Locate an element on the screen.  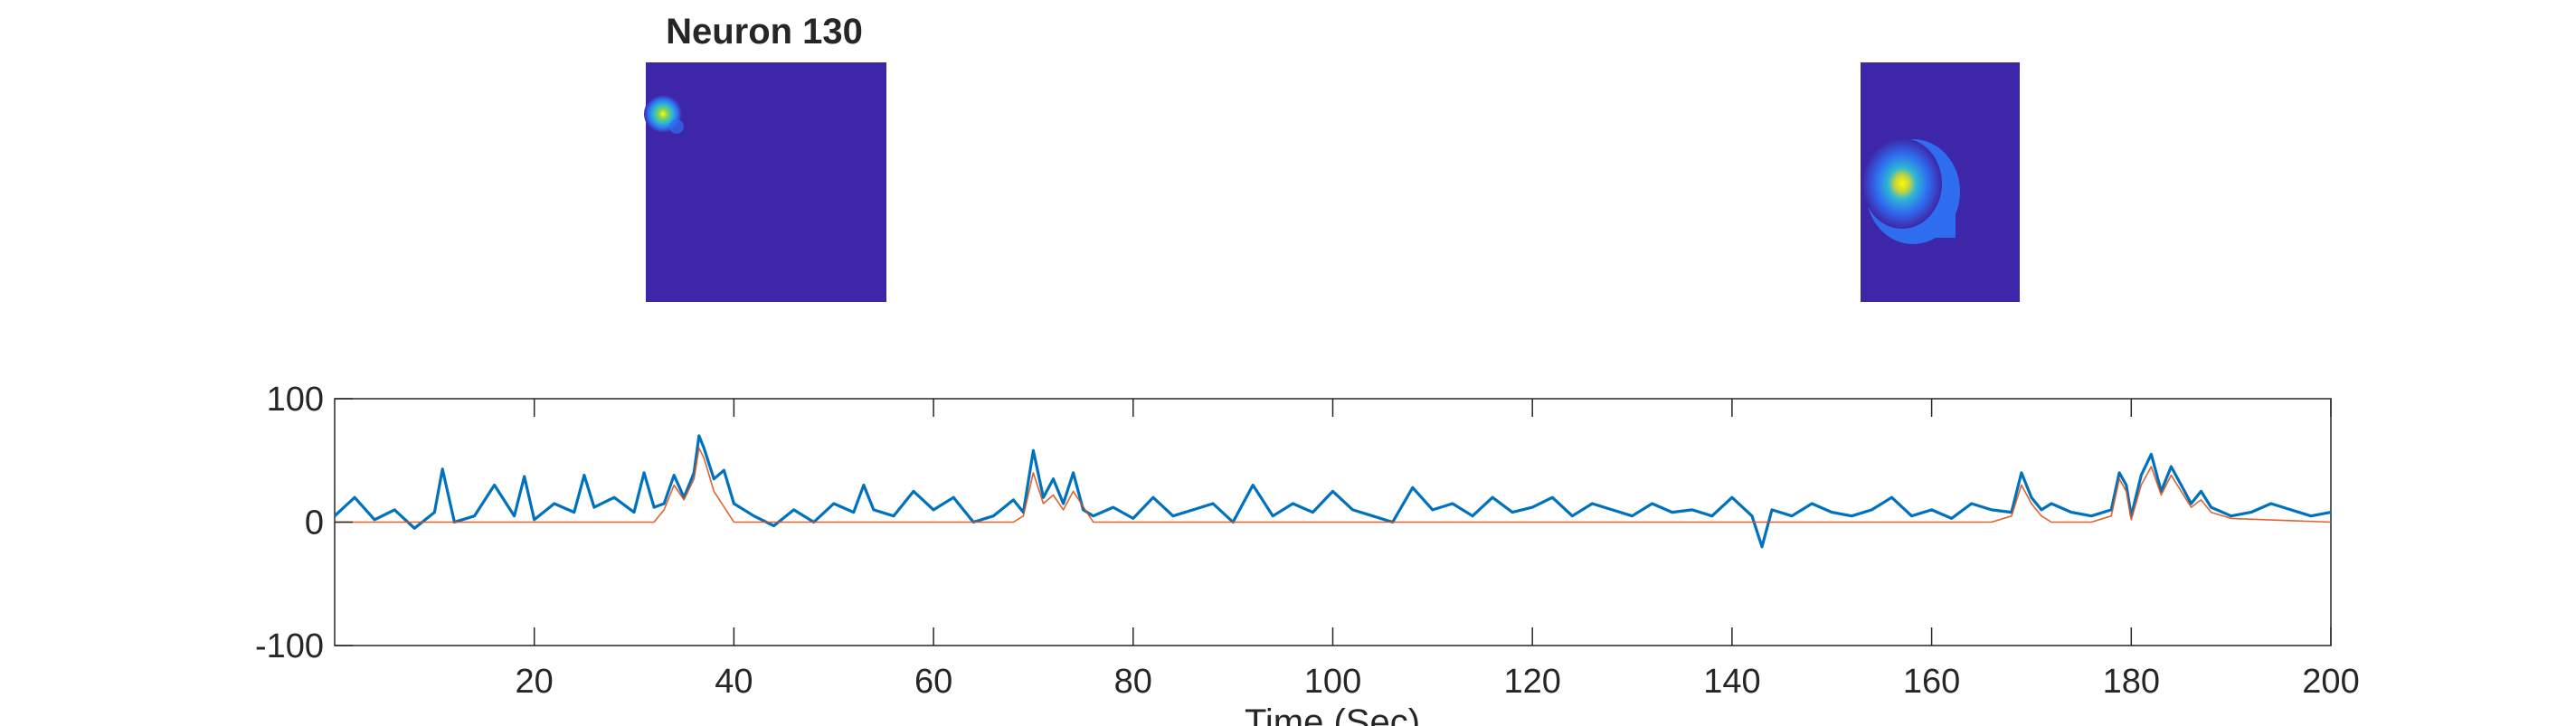
footprint-panel-left is located at coordinates (765, 182).